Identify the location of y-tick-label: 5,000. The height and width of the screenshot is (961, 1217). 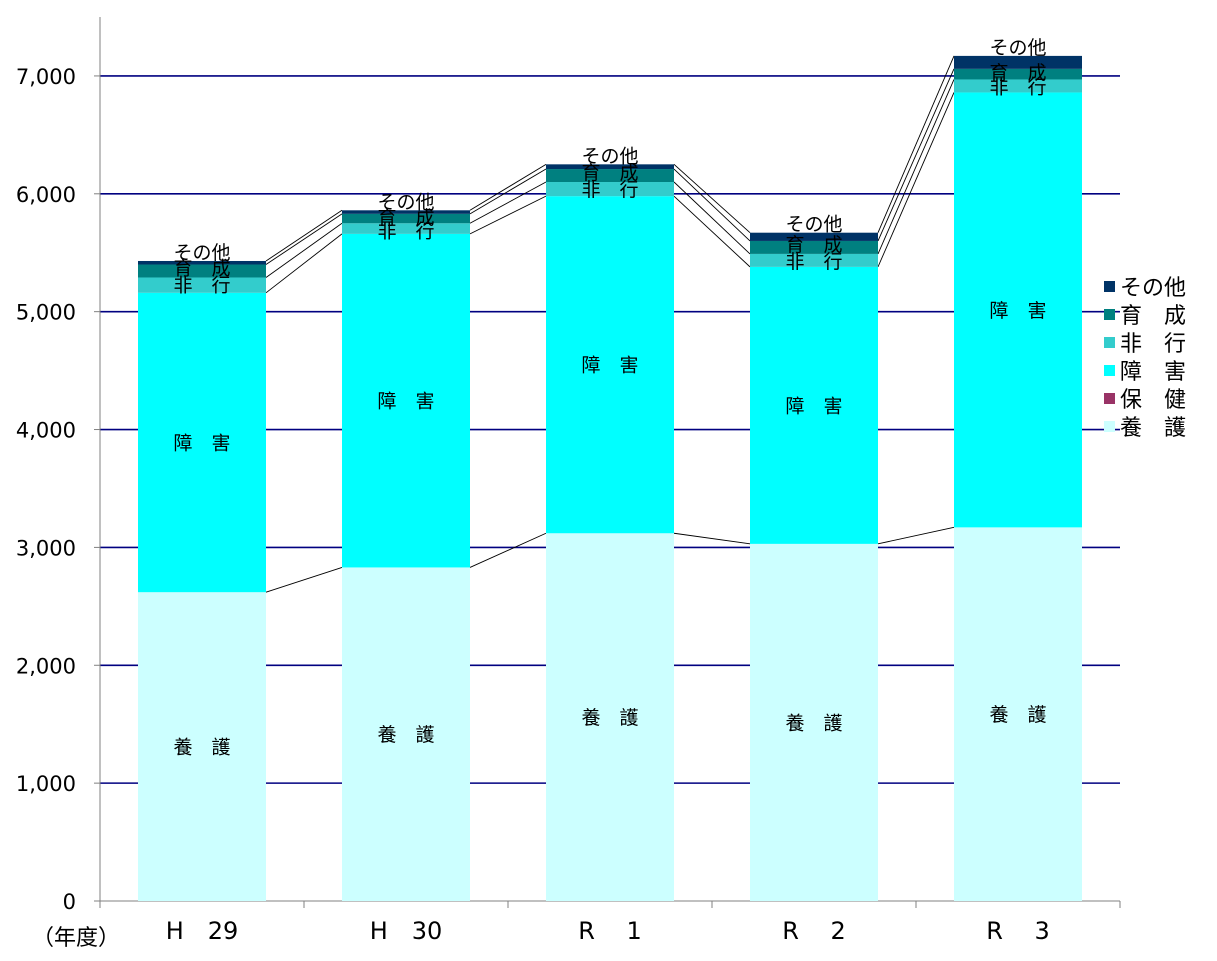
(46, 313).